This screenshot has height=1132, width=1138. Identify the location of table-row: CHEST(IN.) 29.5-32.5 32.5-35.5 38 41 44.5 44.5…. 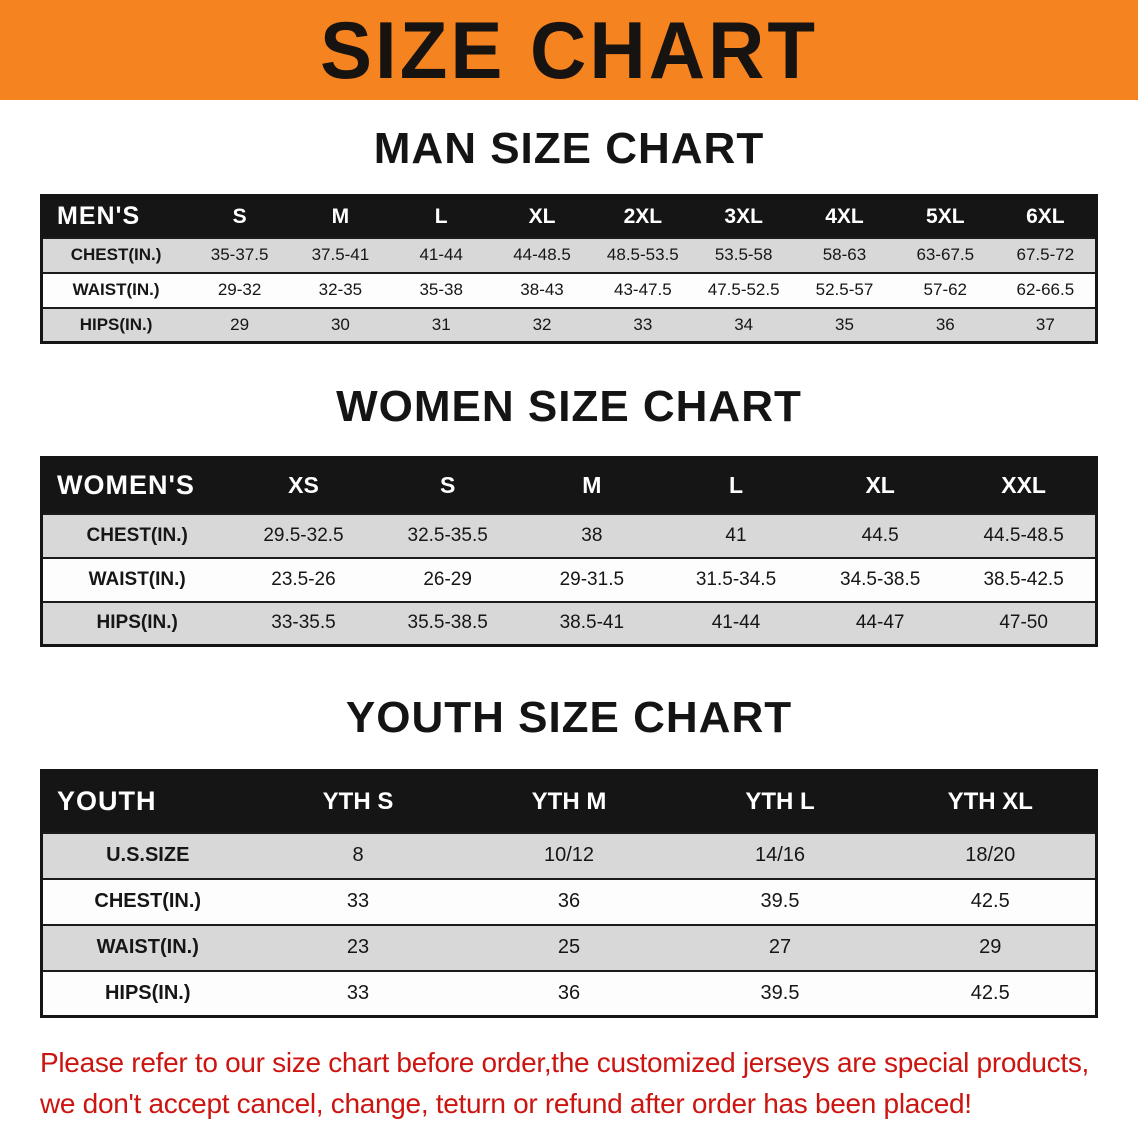
(569, 535).